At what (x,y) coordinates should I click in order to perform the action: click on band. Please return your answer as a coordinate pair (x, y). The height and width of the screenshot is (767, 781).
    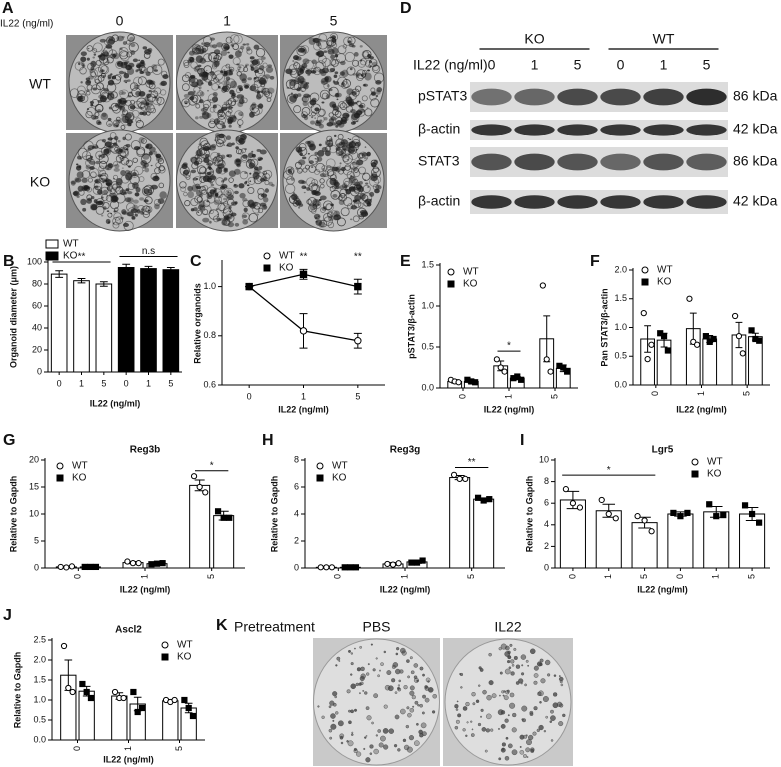
    Looking at the image, I should click on (706, 162).